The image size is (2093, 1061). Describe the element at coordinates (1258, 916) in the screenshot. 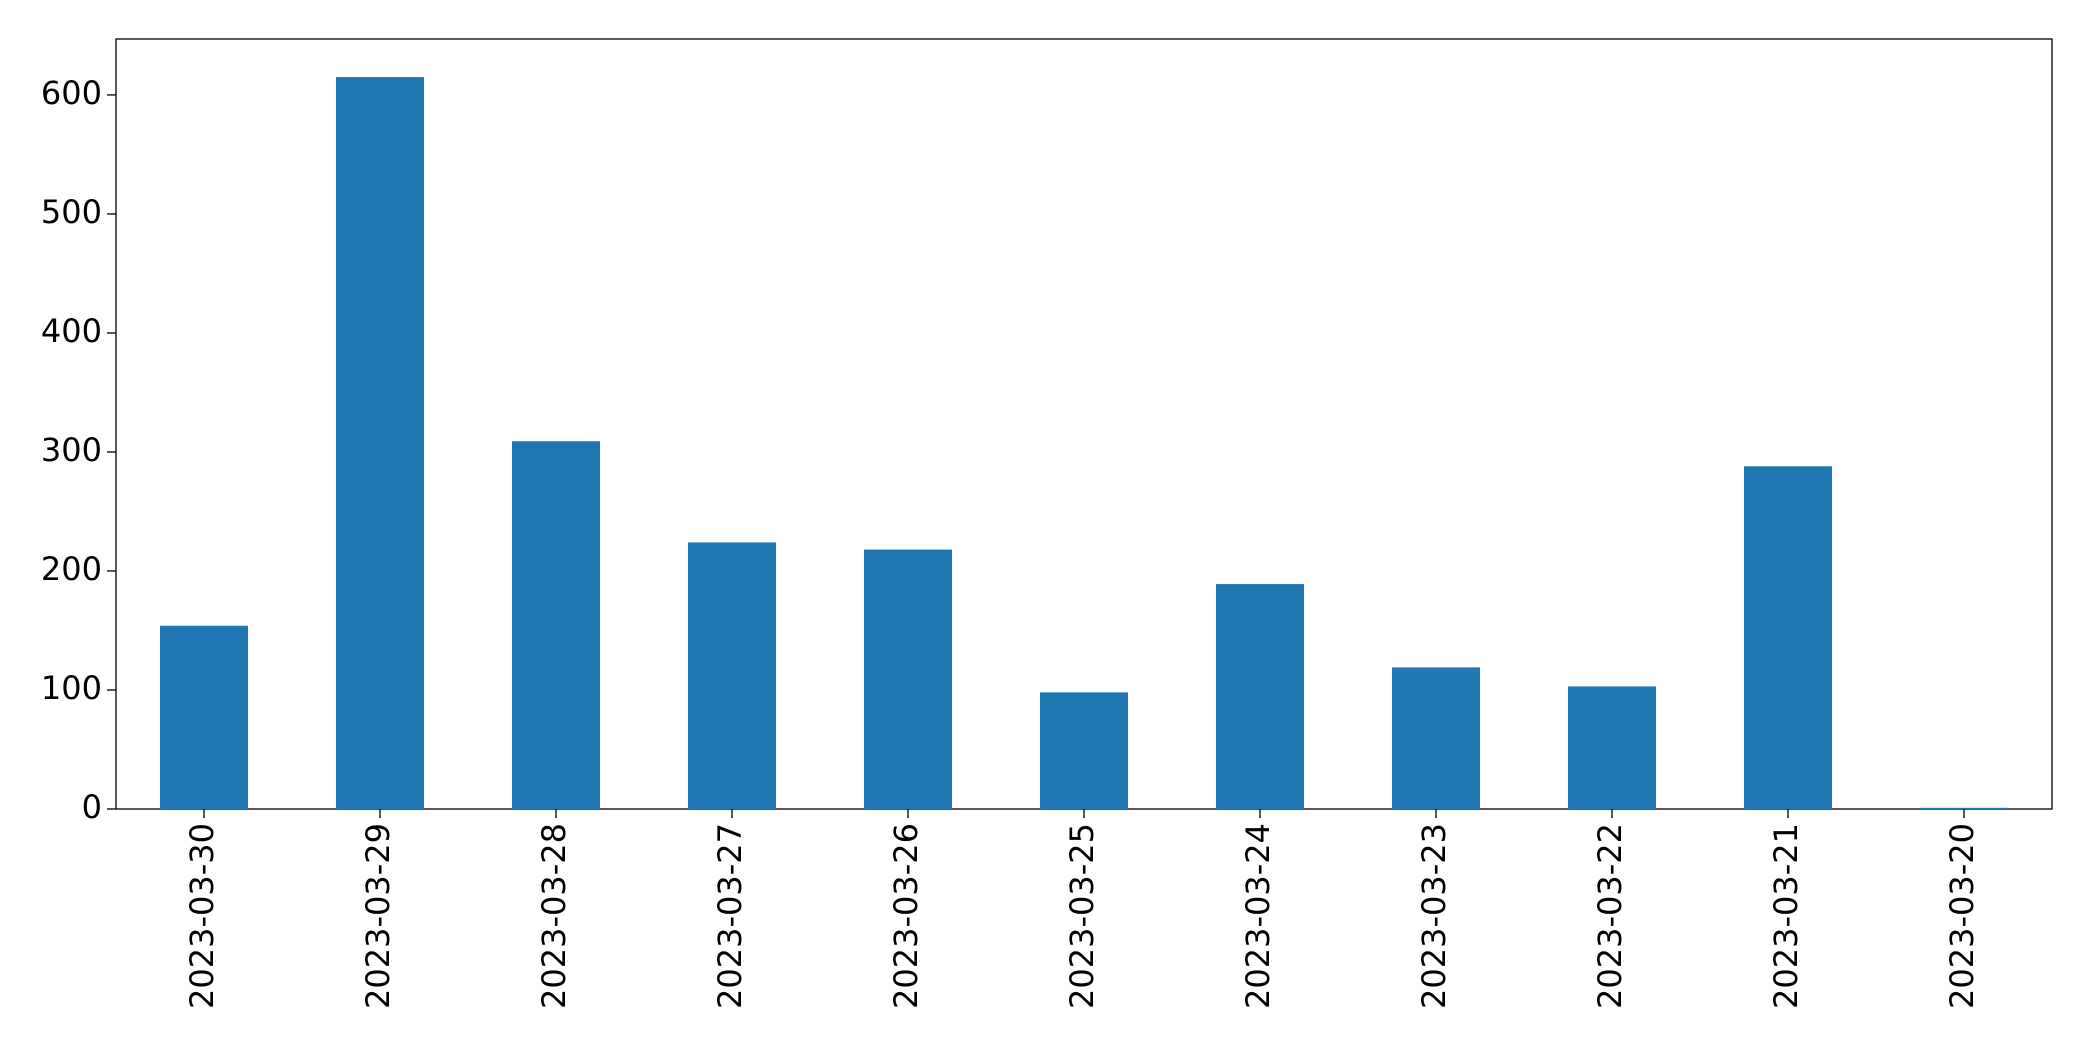

I see `x-tick-label: 2023-03-24` at that location.